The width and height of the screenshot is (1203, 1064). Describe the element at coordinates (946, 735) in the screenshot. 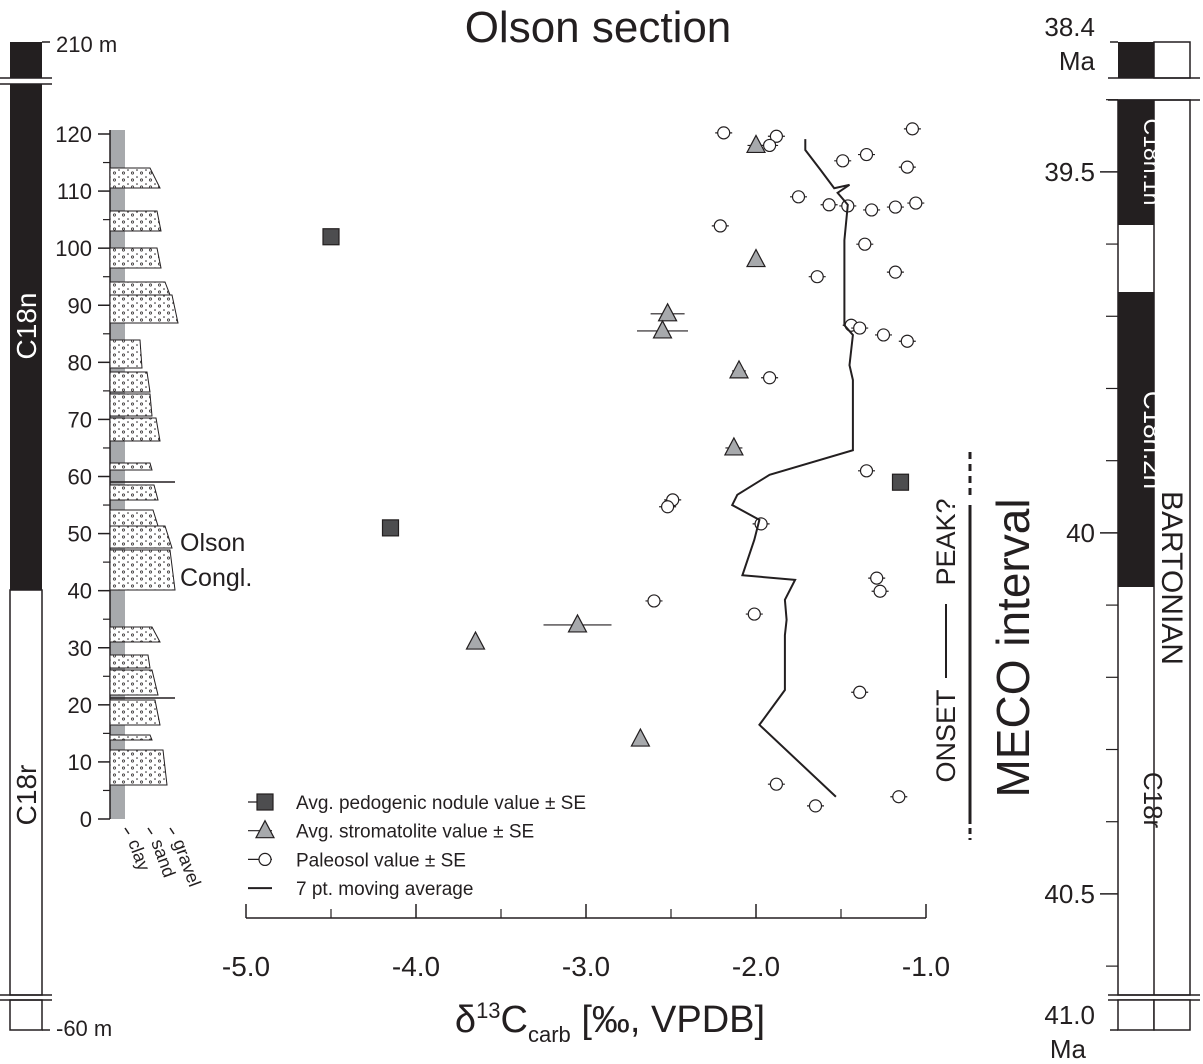

I see `onset-label: ONSET` at that location.